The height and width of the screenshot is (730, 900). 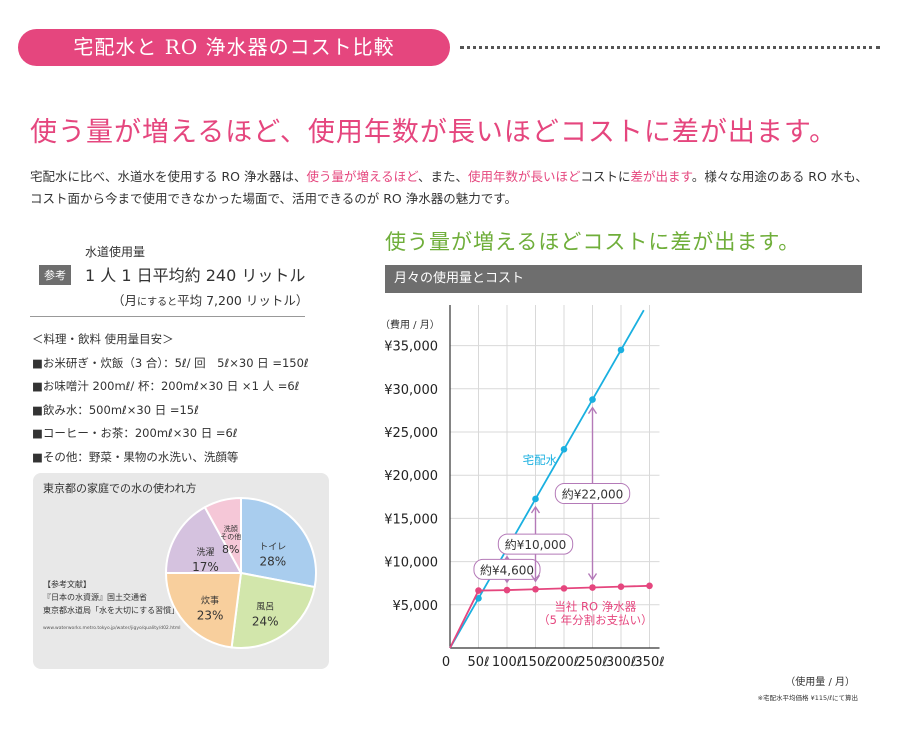 I want to click on reference-badge: 参考, so click(x=55, y=275).